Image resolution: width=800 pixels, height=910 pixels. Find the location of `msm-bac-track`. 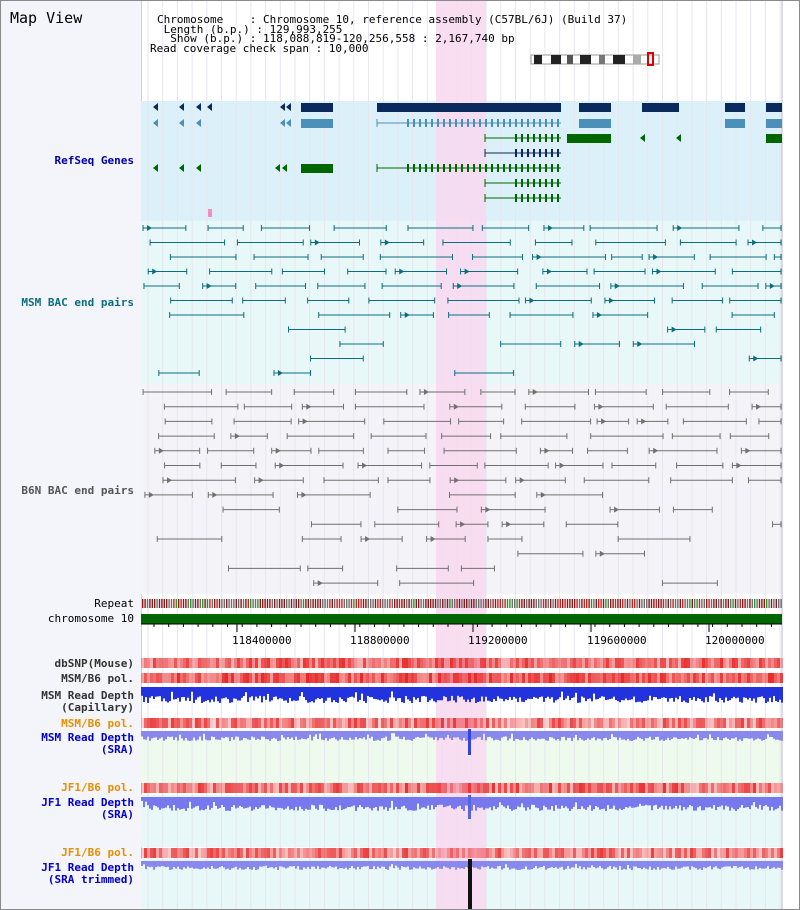

msm-bac-track is located at coordinates (462, 300).